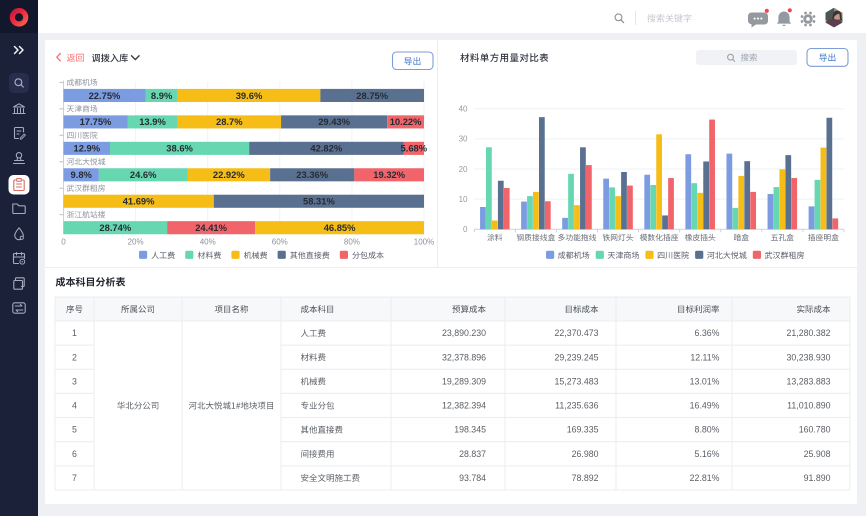  Describe the element at coordinates (707, 454) in the screenshot. I see `svg-text: 5.16%` at that location.